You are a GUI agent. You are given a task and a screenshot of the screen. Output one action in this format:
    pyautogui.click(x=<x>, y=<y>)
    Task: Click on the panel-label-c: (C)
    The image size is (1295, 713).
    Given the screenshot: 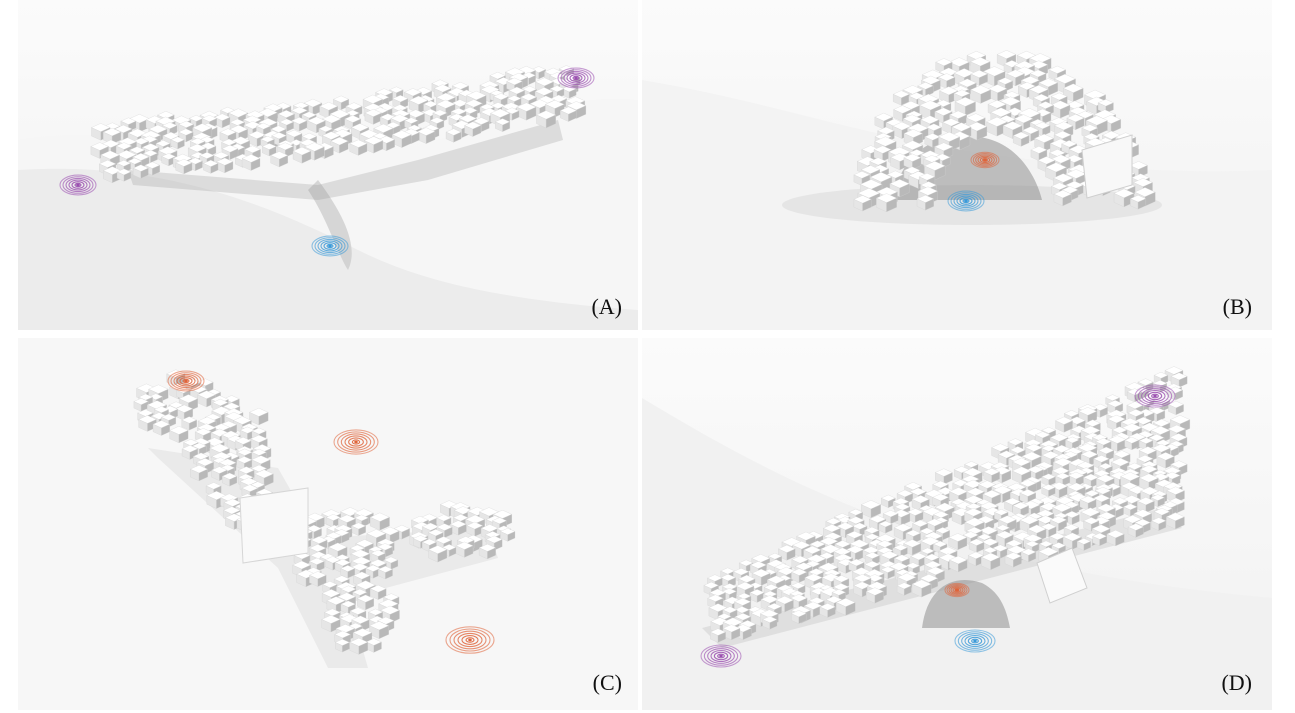 What is the action you would take?
    pyautogui.click(x=607, y=682)
    